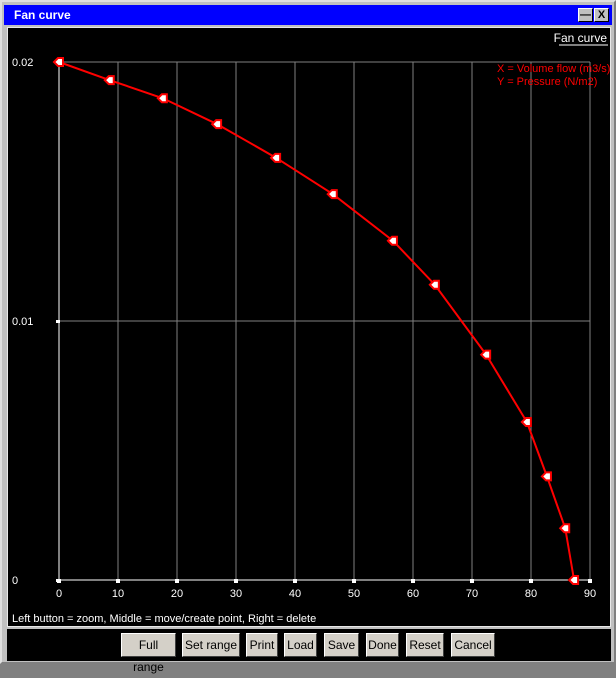  Describe the element at coordinates (118, 594) in the screenshot. I see `x-tick-label: 10` at that location.